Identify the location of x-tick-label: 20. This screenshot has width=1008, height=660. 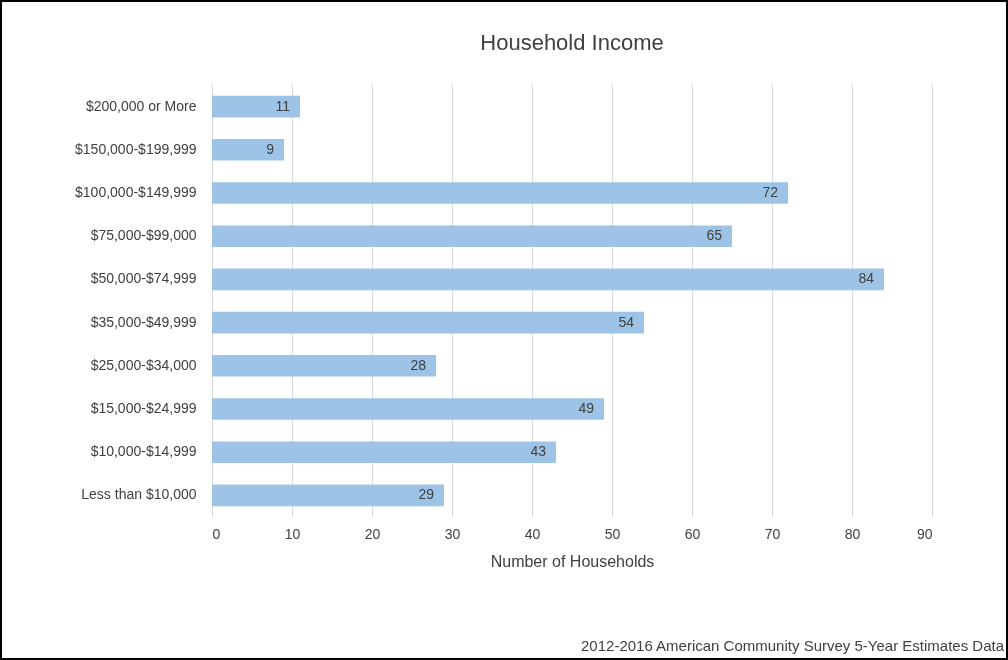
(372, 533).